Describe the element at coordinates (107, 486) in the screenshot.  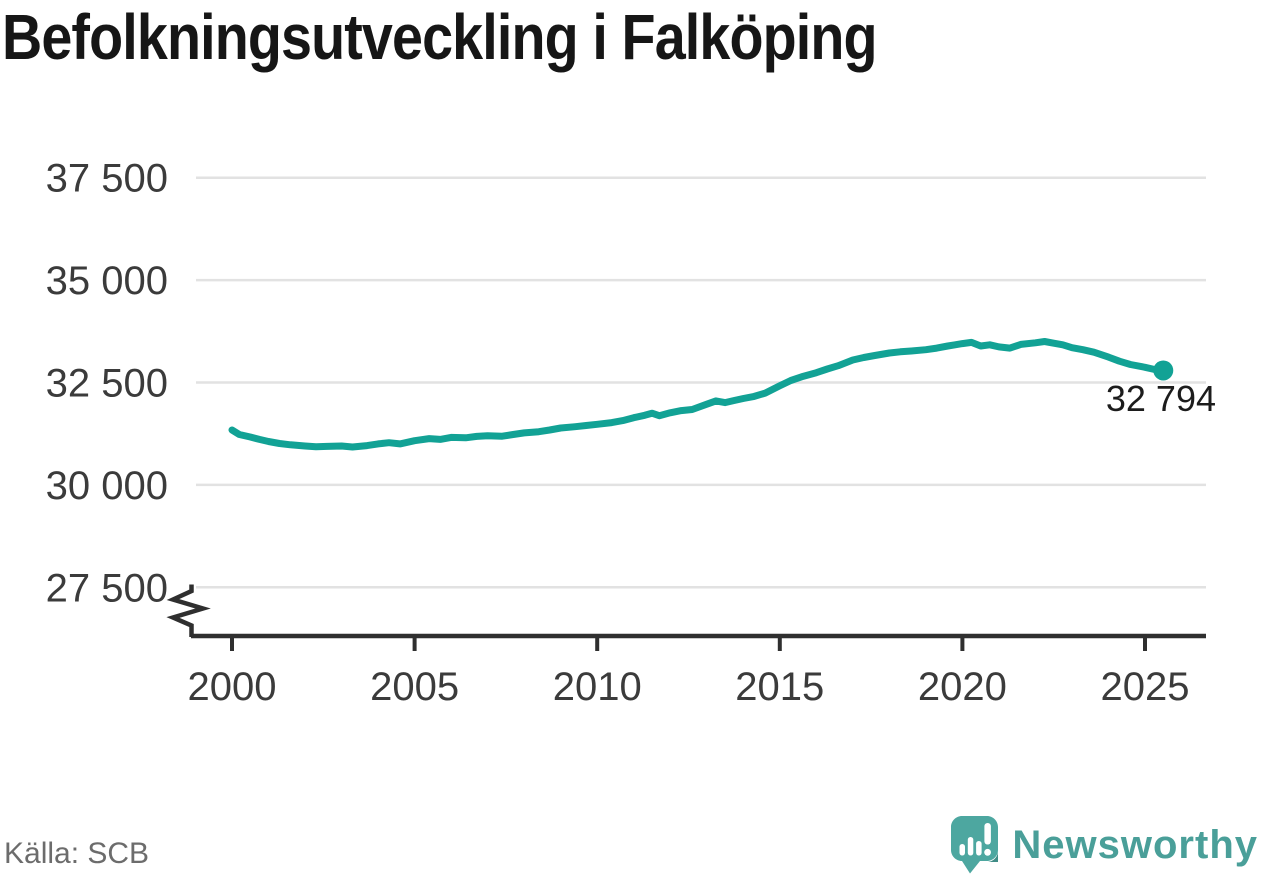
I see `y-axis-tick-label: 30 000` at that location.